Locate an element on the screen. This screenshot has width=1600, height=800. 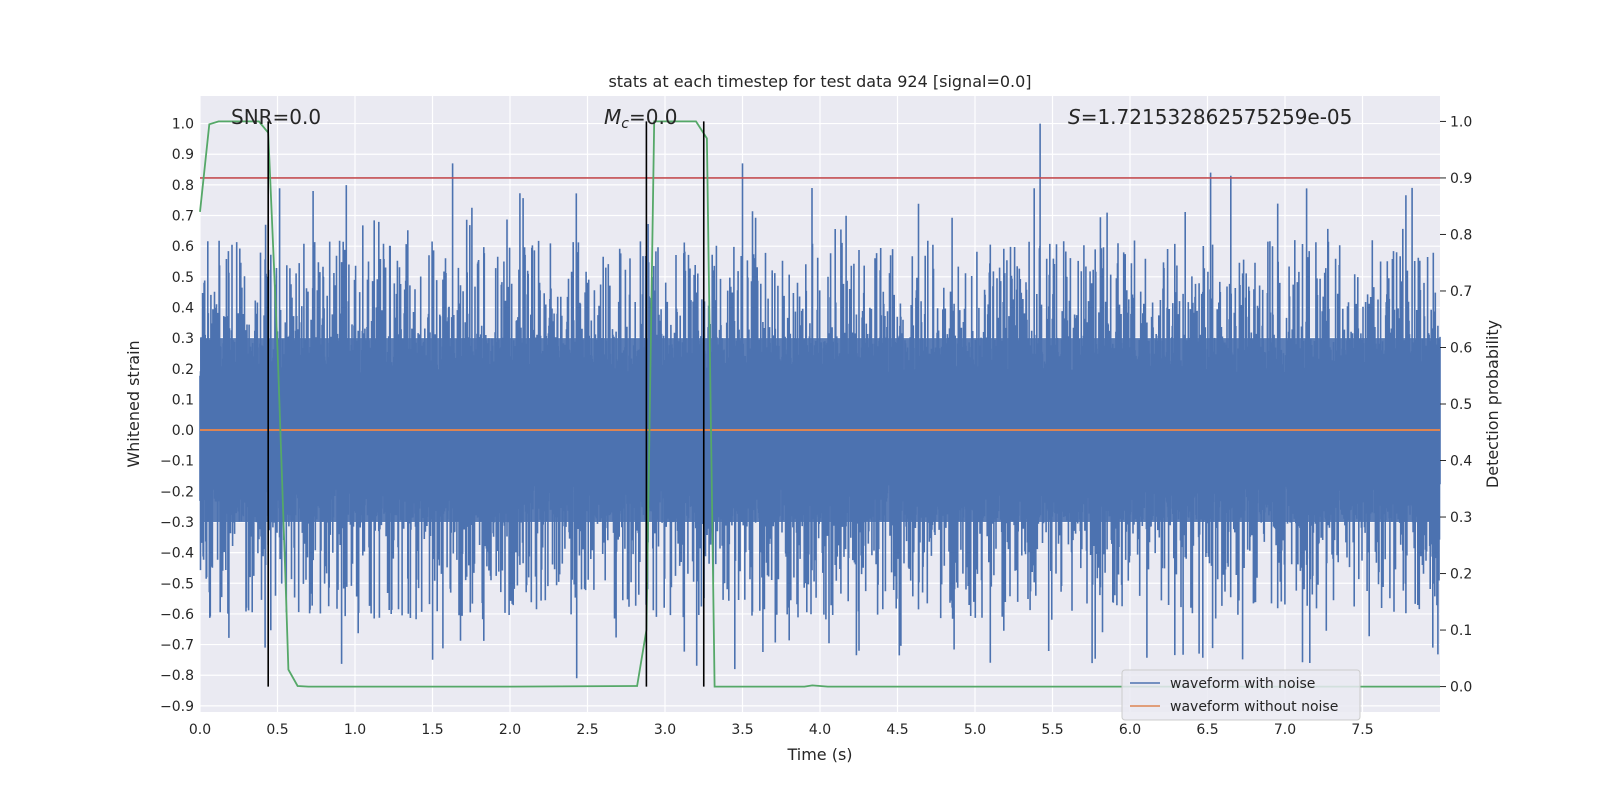
x-tick-label: 3.0 is located at coordinates (665, 730).